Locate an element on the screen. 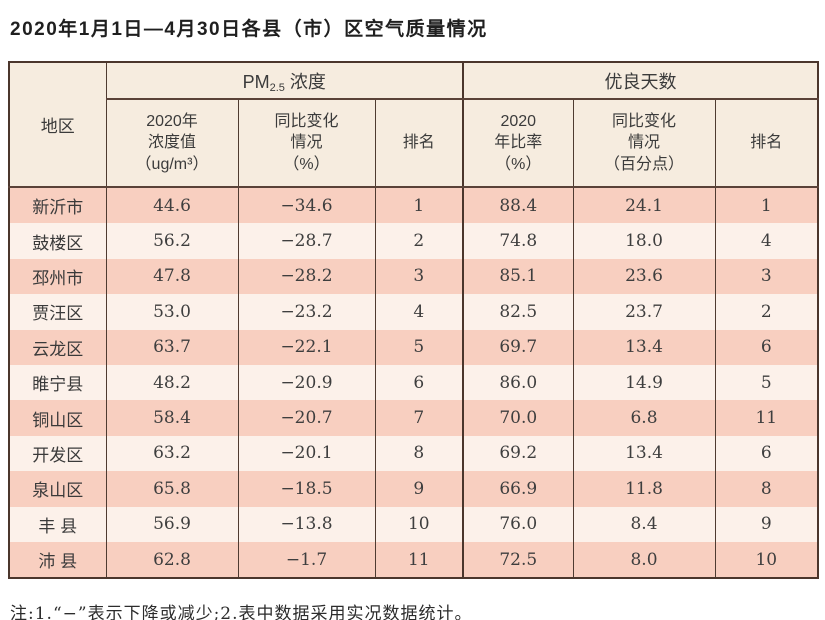  cell-pm-value: 63.7 is located at coordinates (171, 347).